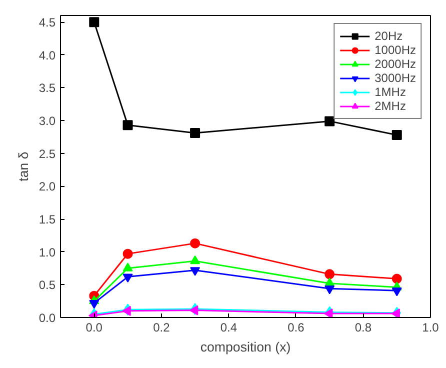 This screenshot has width=446, height=368. I want to click on legend-label: 3000Hz, so click(395, 78).